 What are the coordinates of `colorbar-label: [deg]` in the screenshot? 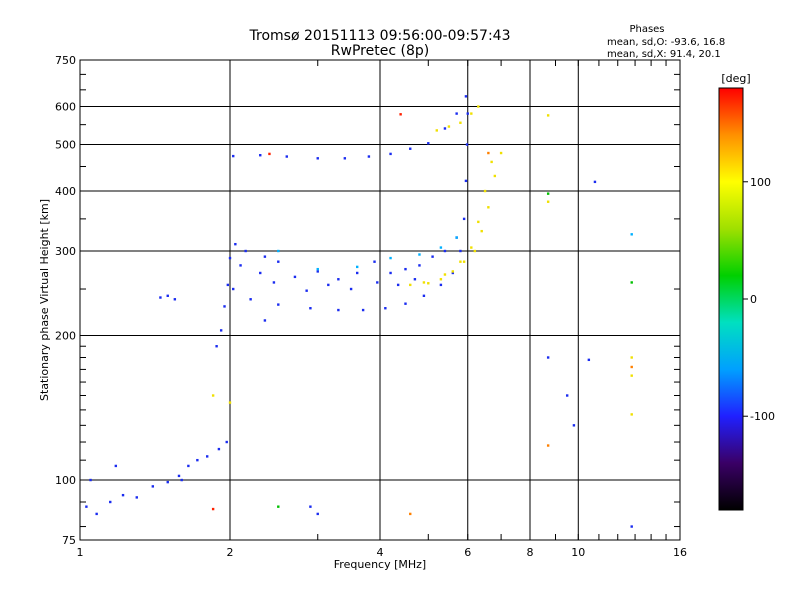 It's located at (735, 78).